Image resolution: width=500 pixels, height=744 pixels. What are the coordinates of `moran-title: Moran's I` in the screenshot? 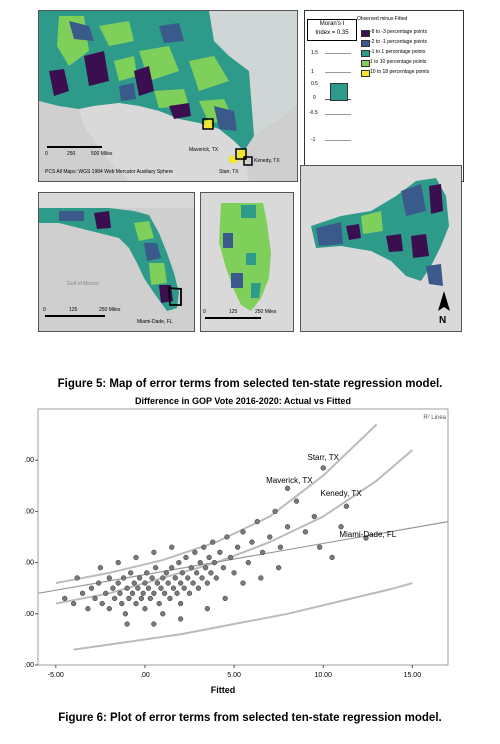 It's located at (332, 24).